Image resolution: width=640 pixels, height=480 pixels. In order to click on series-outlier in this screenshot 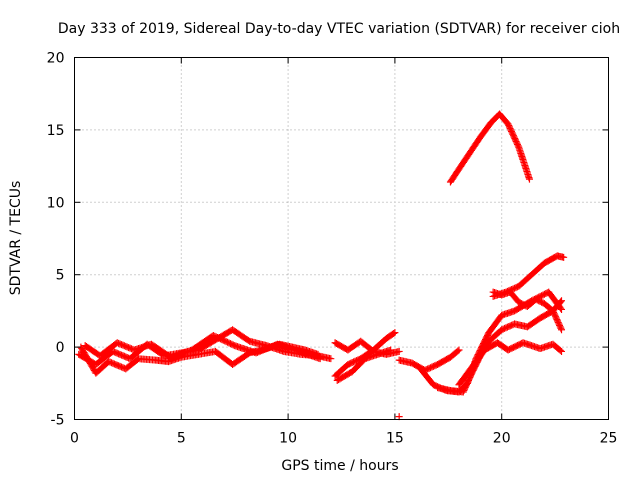, I will do `click(399, 417)`.